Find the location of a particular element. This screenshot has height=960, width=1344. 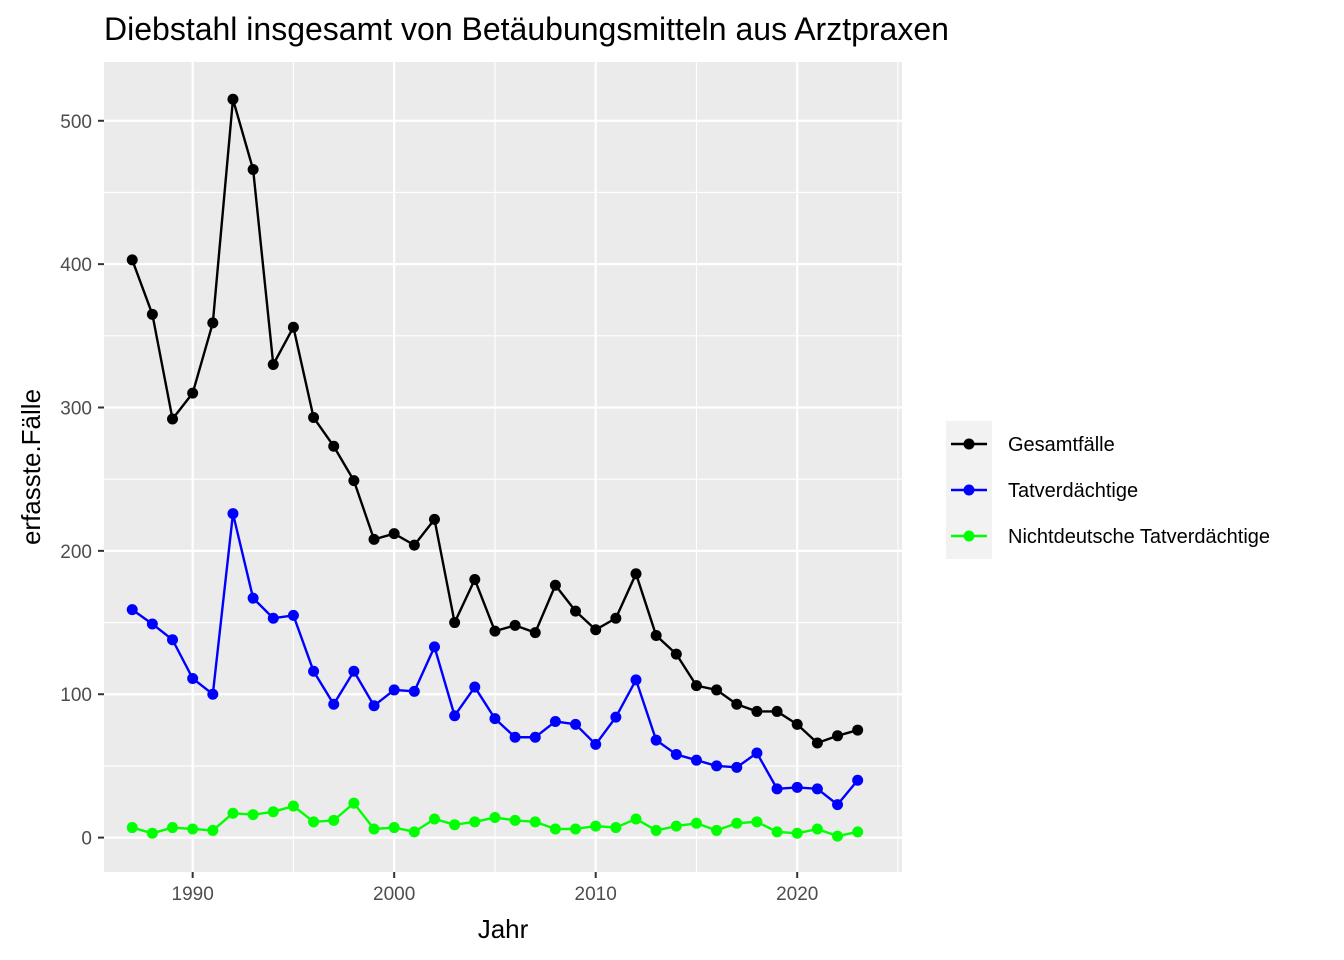

y-tick-label: 300 is located at coordinates (76, 409).